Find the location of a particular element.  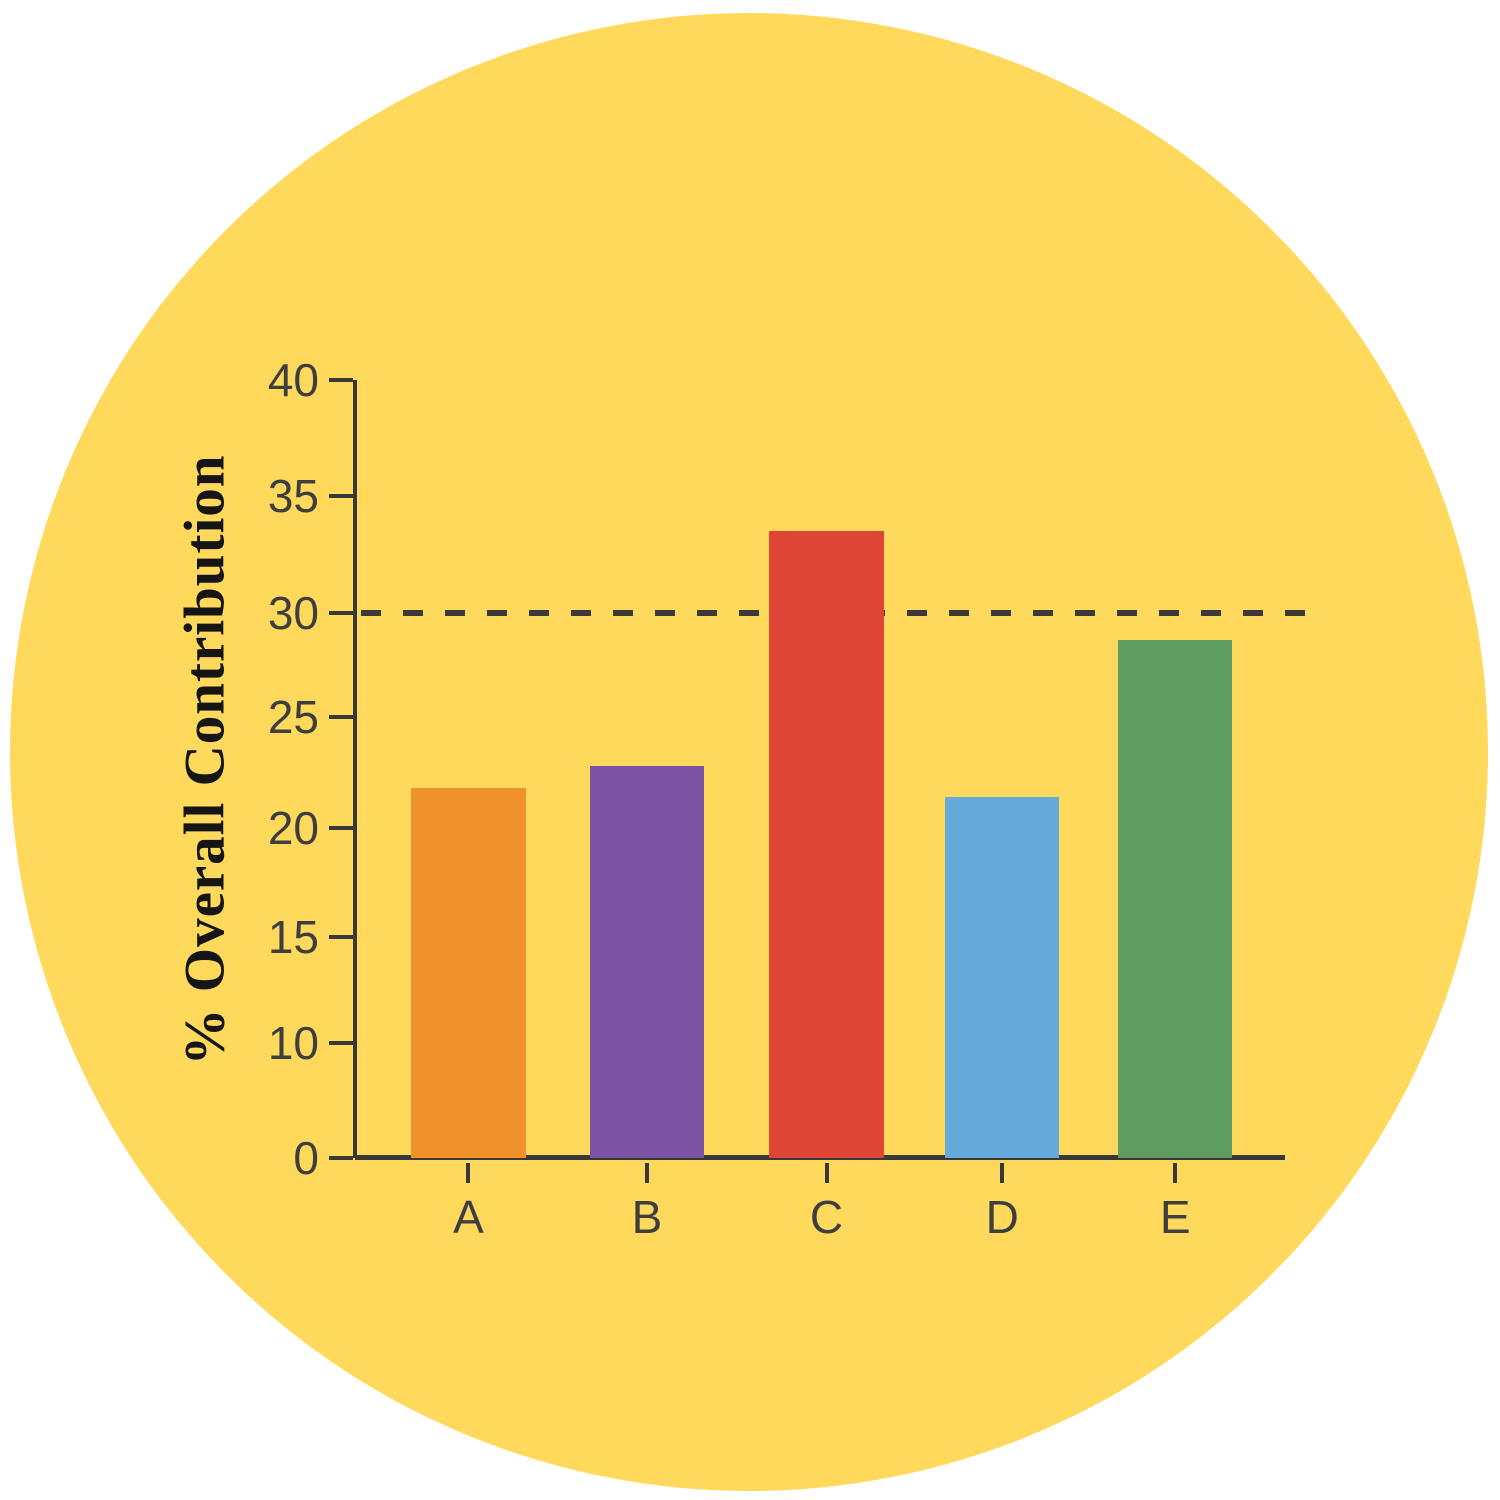

x-tick-label-b: B is located at coordinates (647, 1217).